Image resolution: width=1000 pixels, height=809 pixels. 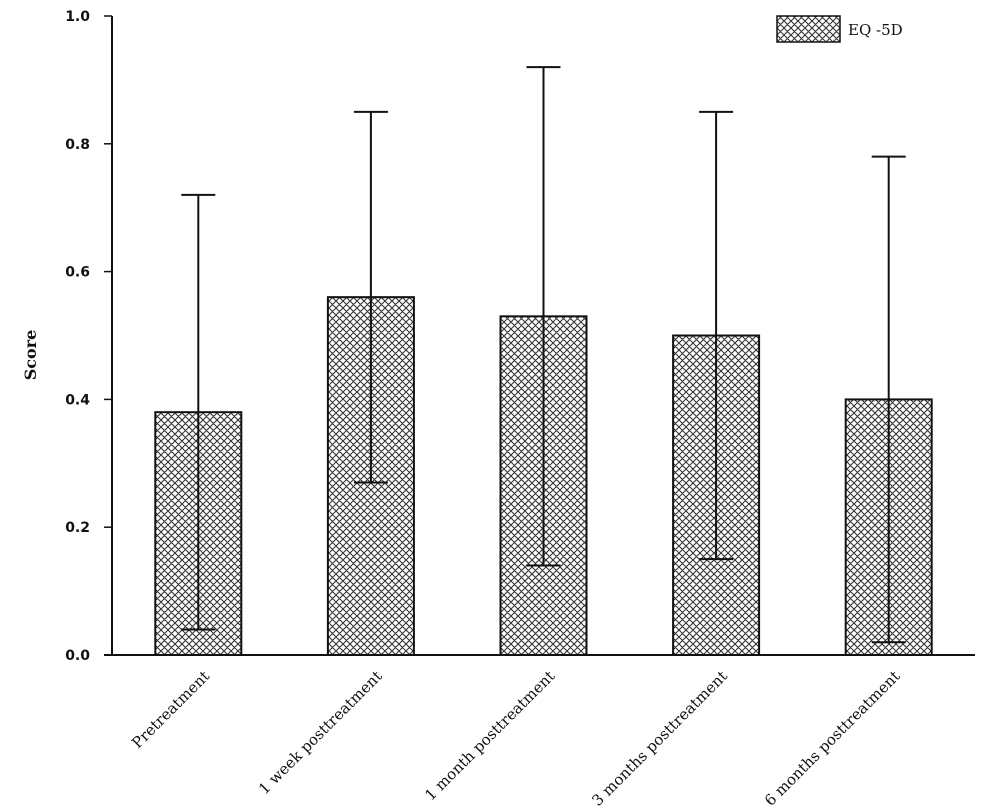 What do you see at coordinates (659, 738) in the screenshot?
I see `x-category-label: 3 months posttreatment` at bounding box center [659, 738].